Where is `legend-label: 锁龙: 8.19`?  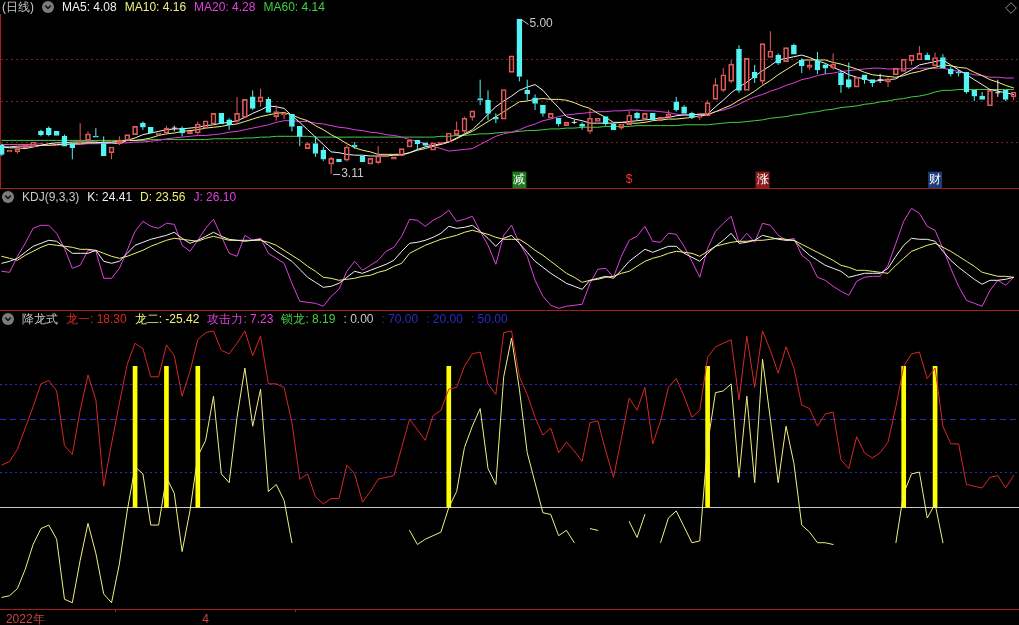 legend-label: 锁龙: 8.19 is located at coordinates (308, 319).